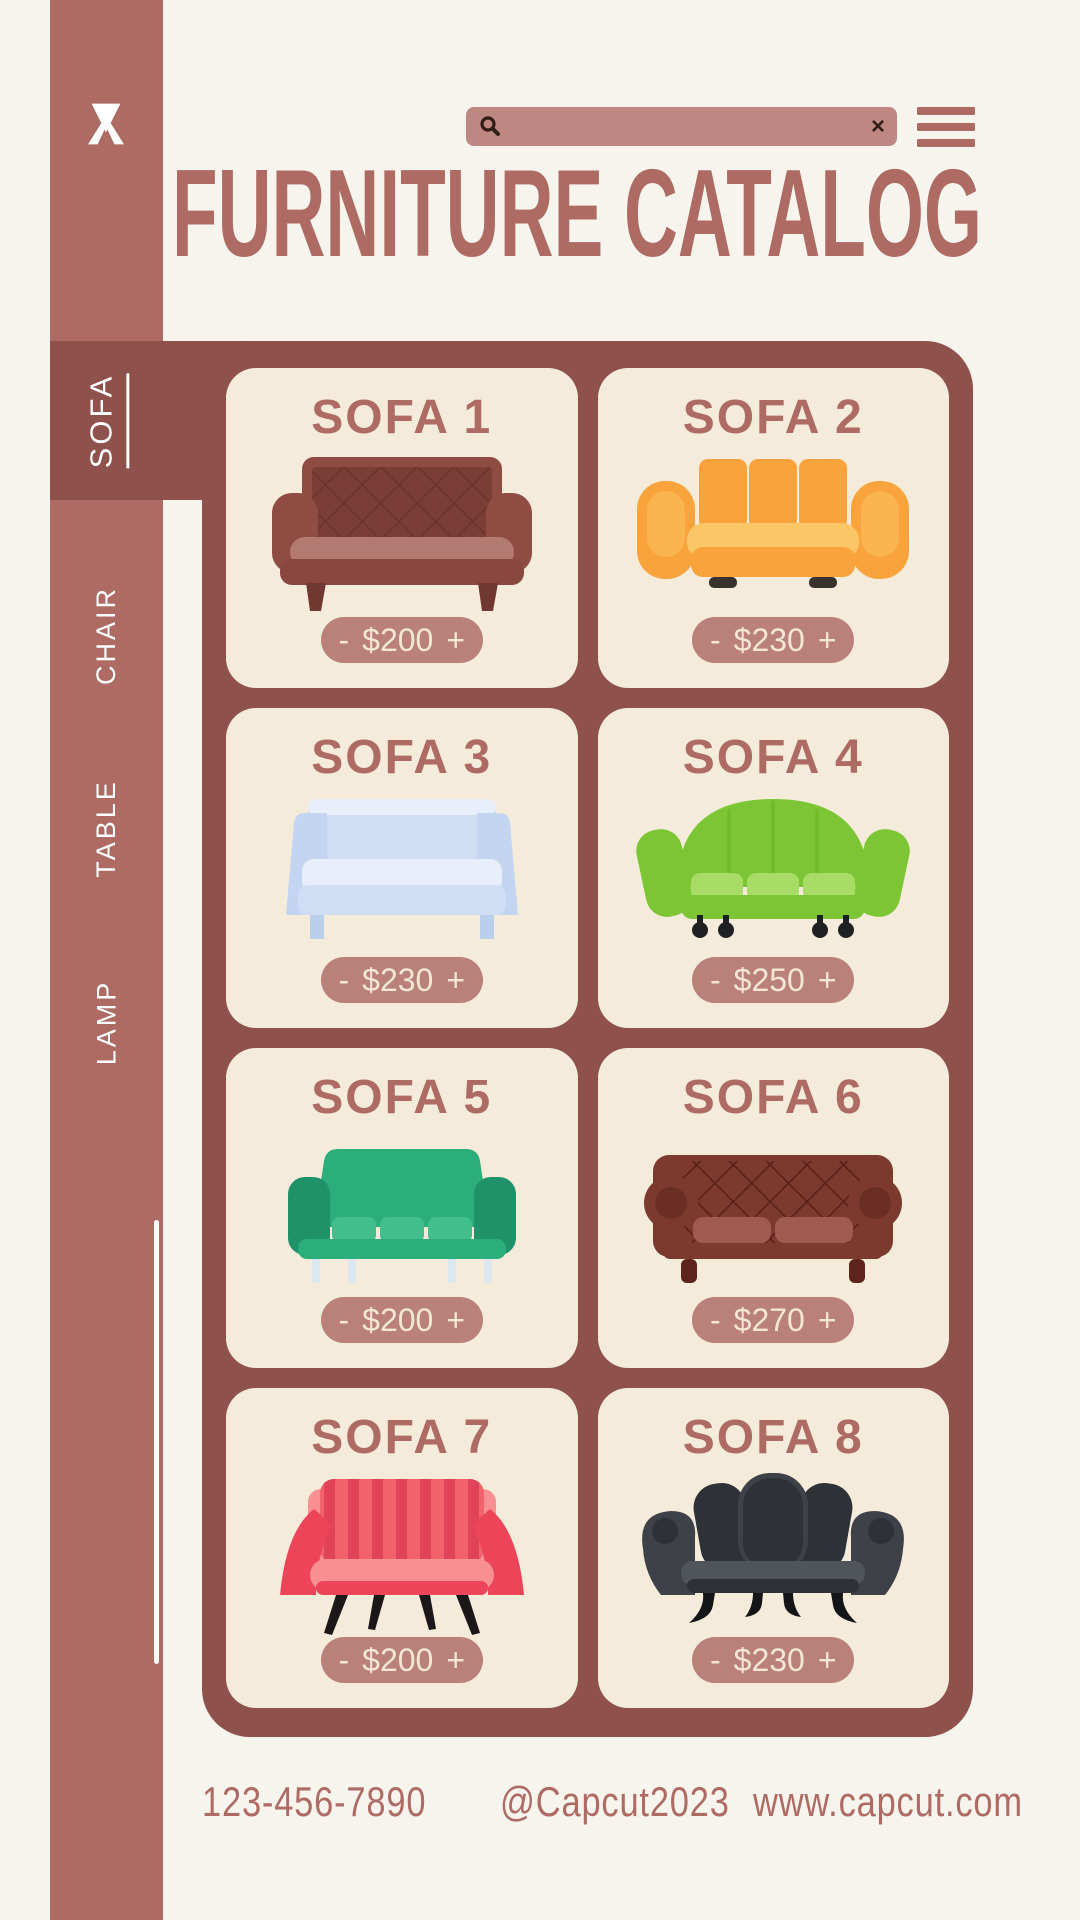 The width and height of the screenshot is (1080, 1920). I want to click on product-card-sofa-4: SOFA 4 - $250 +, so click(773, 868).